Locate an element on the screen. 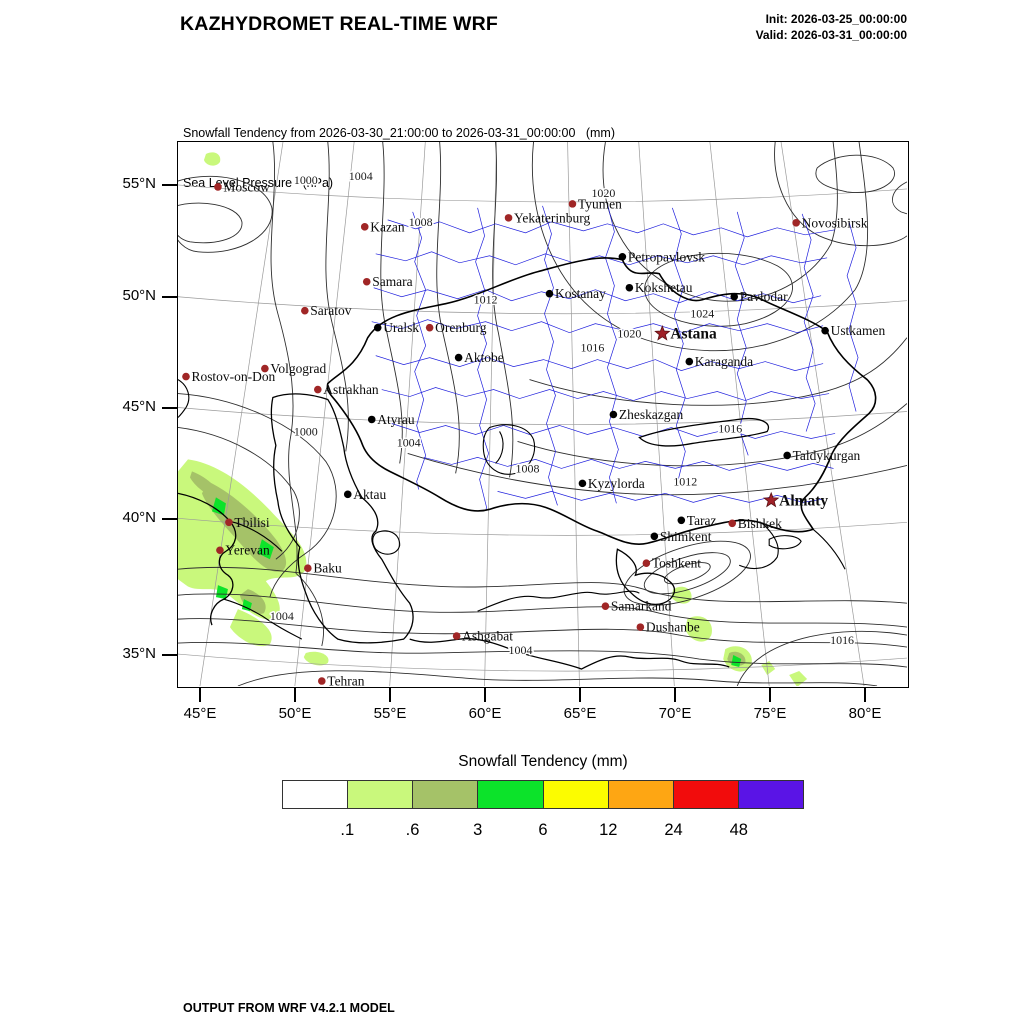 The image size is (1024, 1024). city-label: Orenburg is located at coordinates (461, 327).